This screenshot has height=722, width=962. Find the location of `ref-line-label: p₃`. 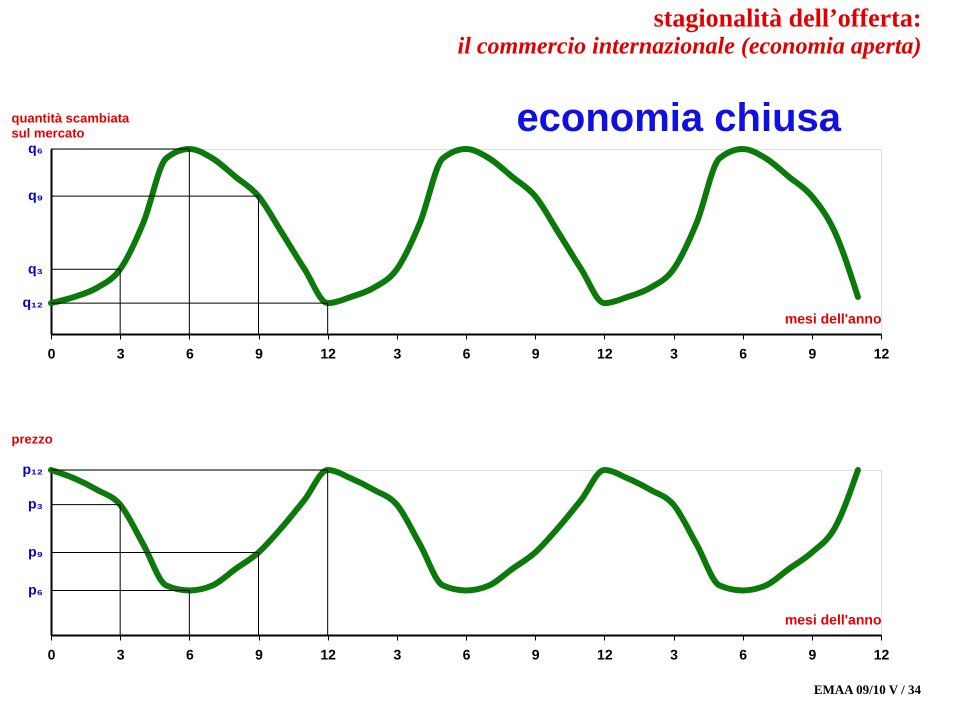

ref-line-label: p₃ is located at coordinates (35, 504).